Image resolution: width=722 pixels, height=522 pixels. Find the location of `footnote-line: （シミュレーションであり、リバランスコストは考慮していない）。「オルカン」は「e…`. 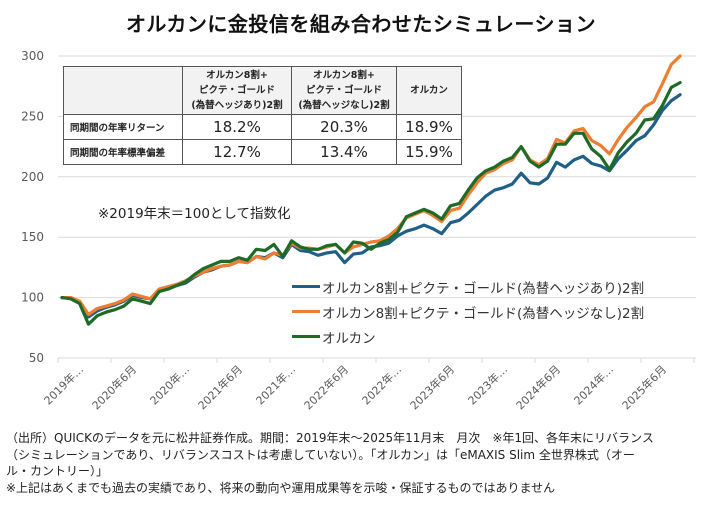

footnote-line: （シミュレーションであり、リバランスコストは考慮していない）。「オルカン」は「e… is located at coordinates (320, 454).